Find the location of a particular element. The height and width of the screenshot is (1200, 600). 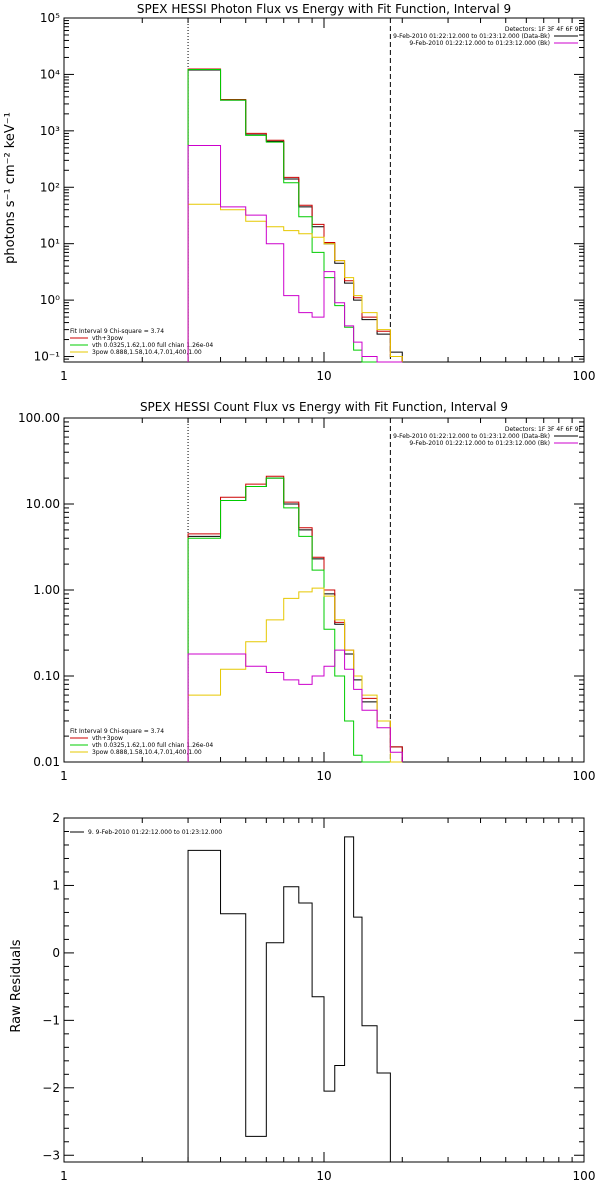

y-tick-label: 0.01 is located at coordinates (46, 762).